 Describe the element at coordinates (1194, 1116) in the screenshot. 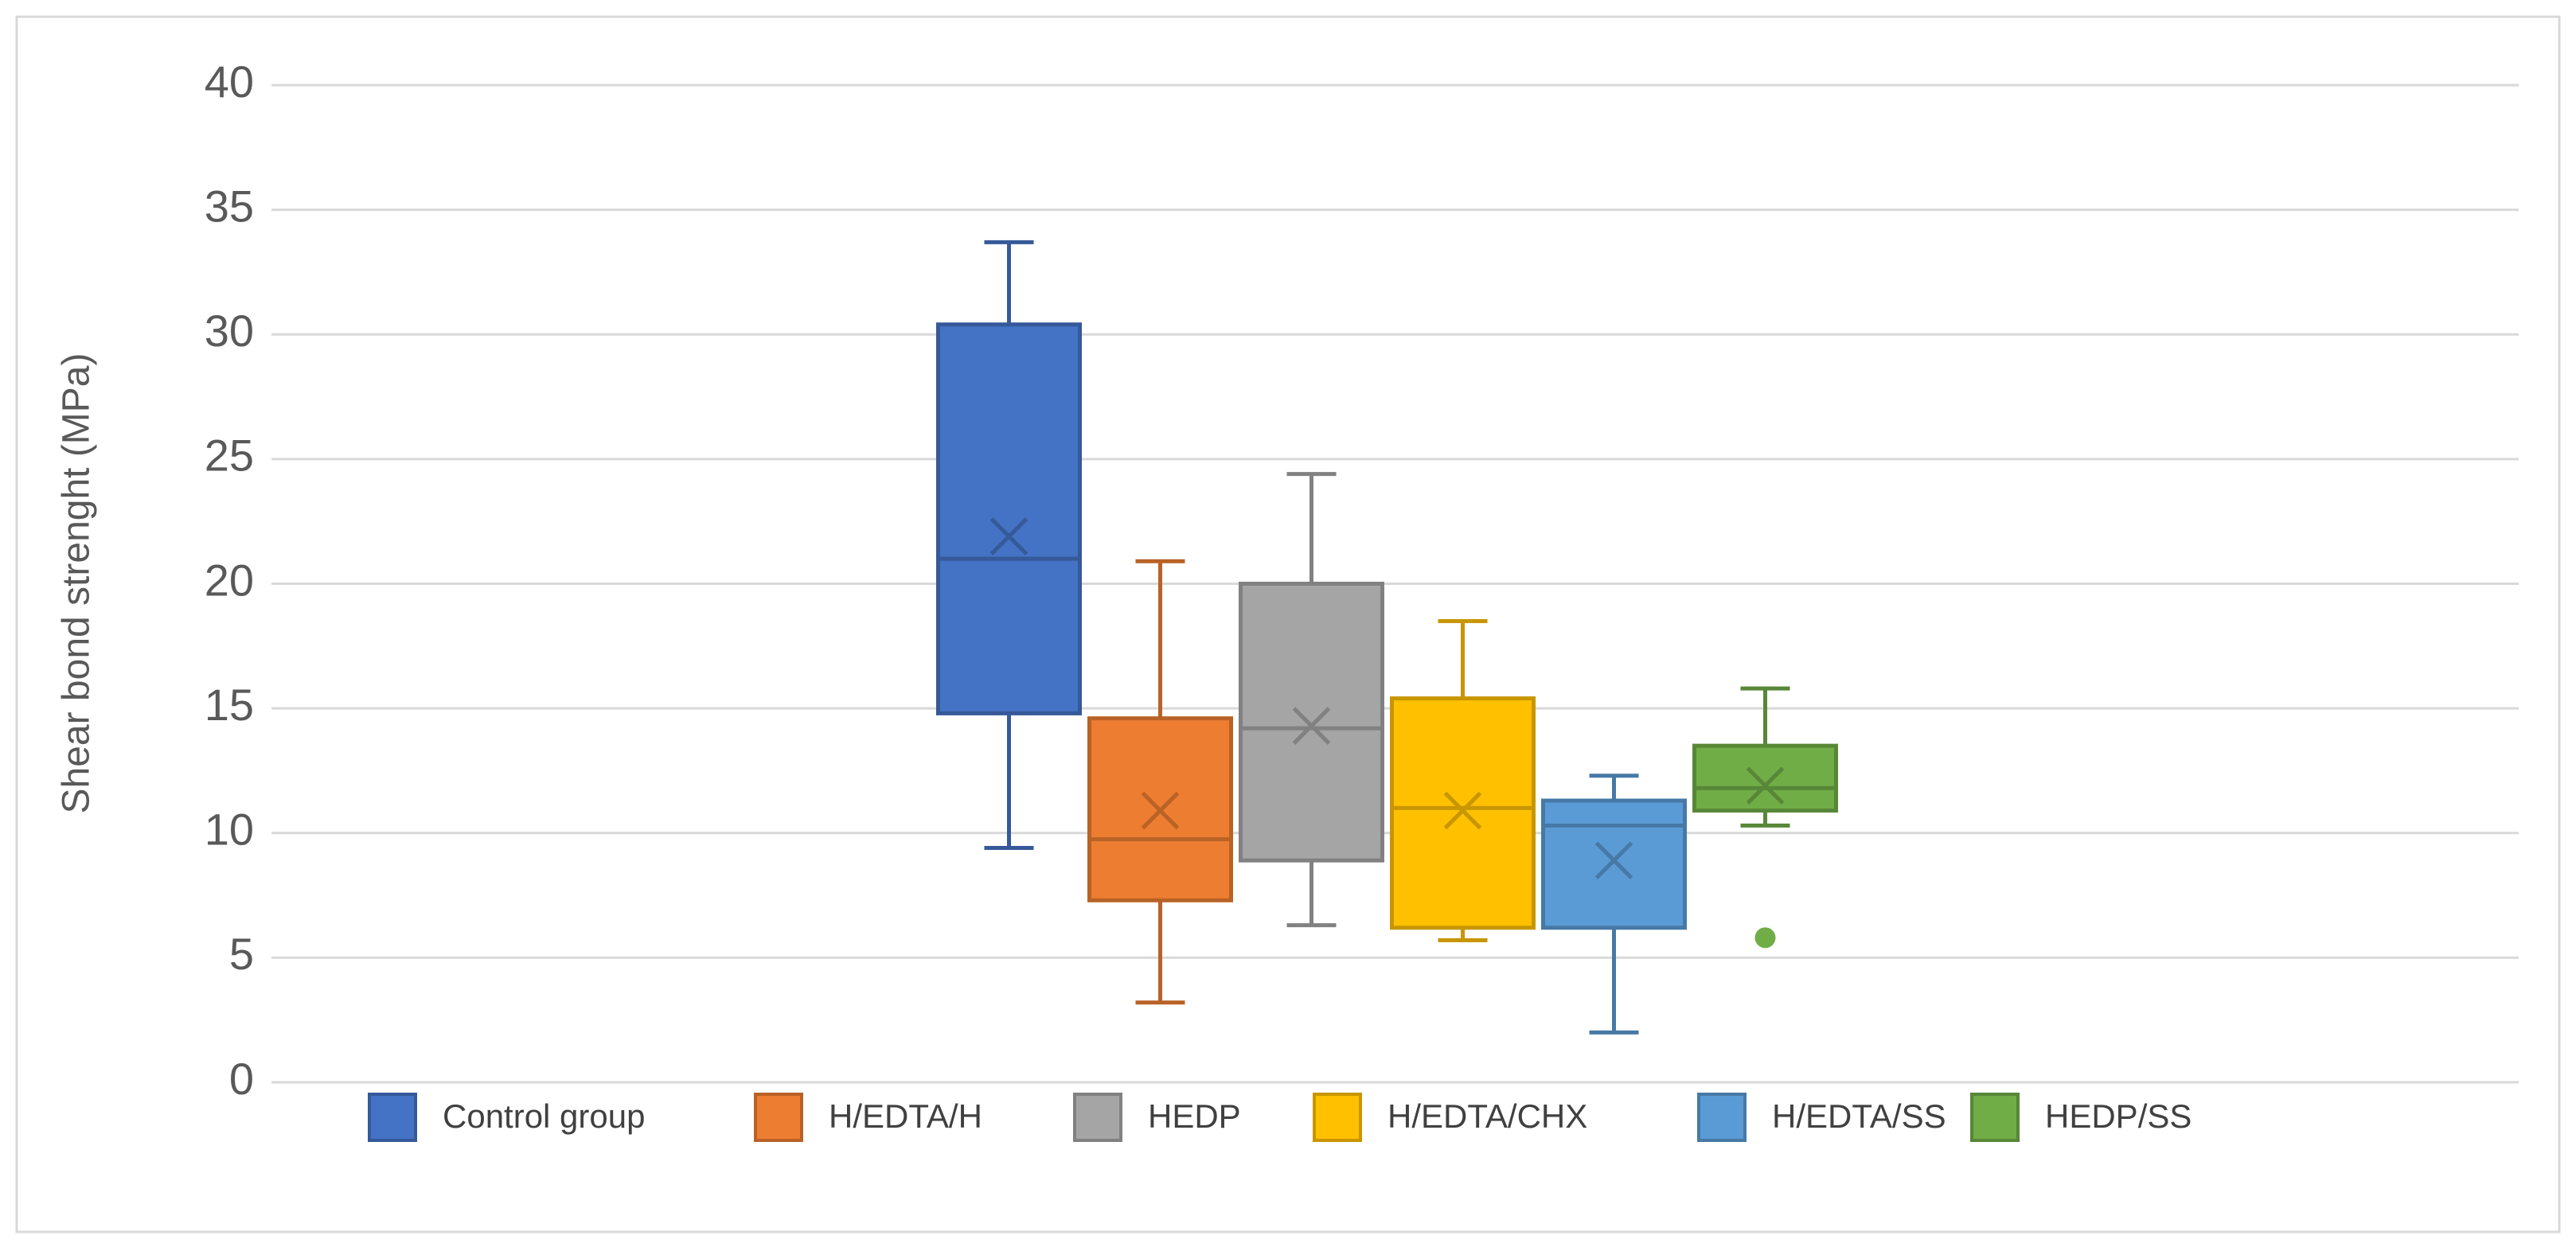

I see `legend-label: HEDP` at that location.